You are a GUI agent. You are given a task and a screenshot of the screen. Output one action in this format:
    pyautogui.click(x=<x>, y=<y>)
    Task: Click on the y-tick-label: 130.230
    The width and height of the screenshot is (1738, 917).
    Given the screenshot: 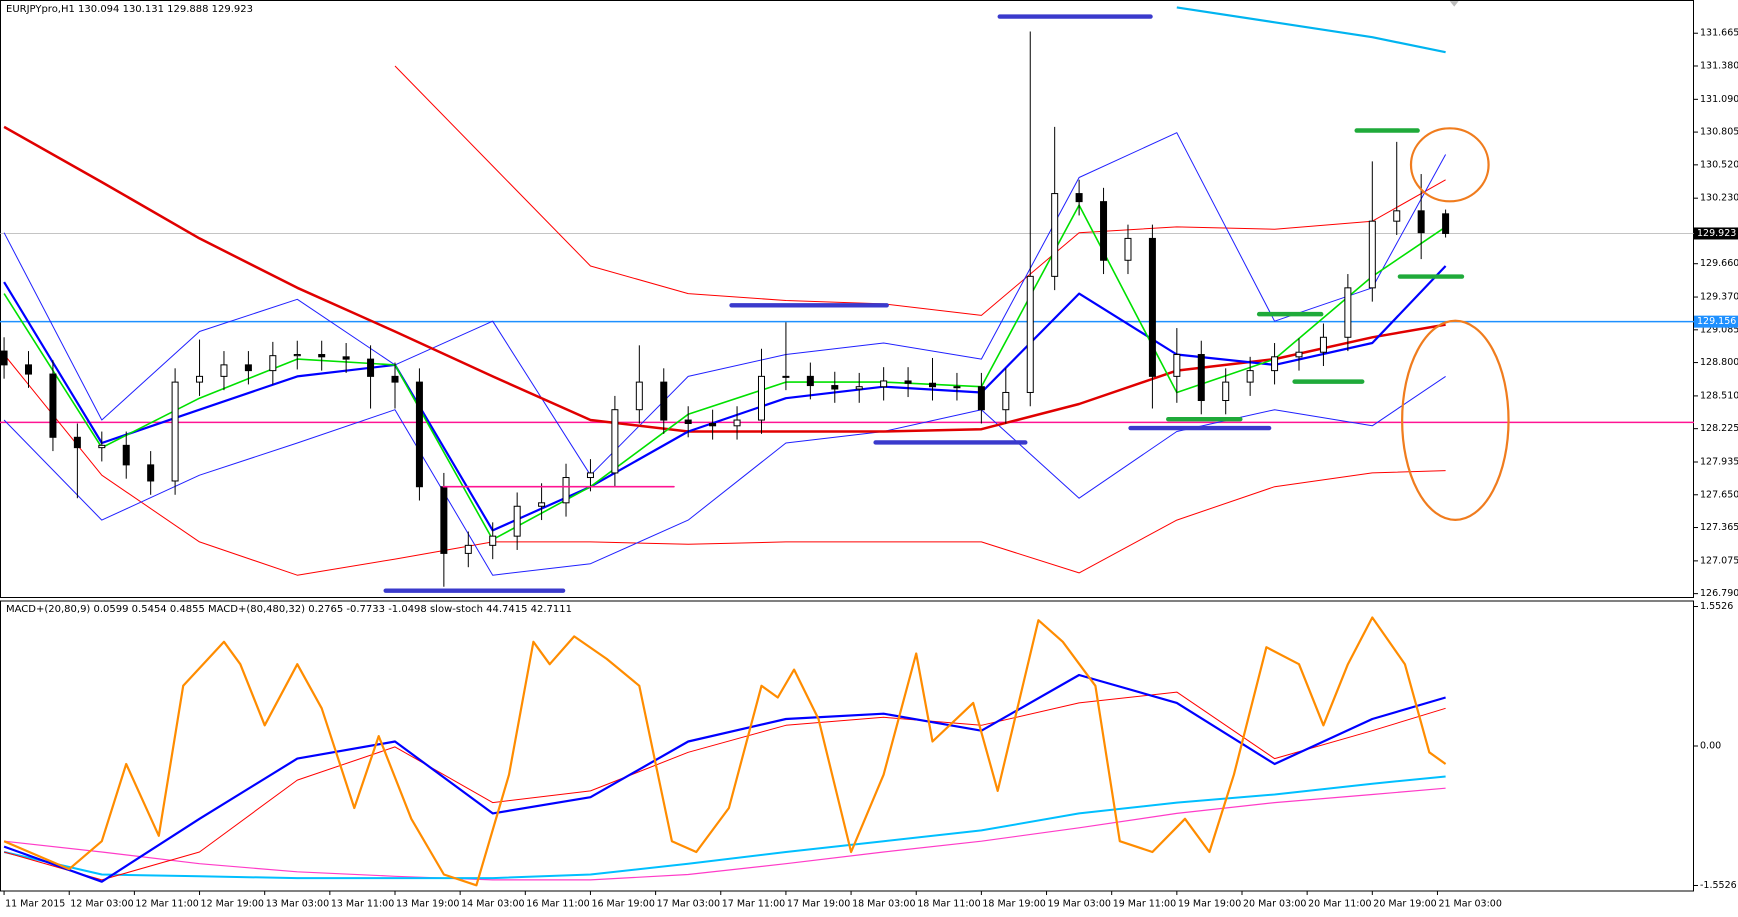 What is the action you would take?
    pyautogui.click(x=1719, y=198)
    